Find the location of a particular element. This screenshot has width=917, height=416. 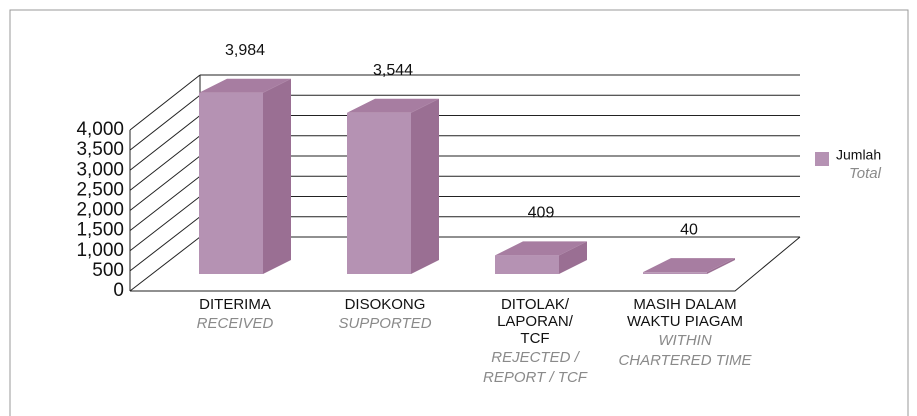

y-tick-label: 4,000 is located at coordinates (100, 129).